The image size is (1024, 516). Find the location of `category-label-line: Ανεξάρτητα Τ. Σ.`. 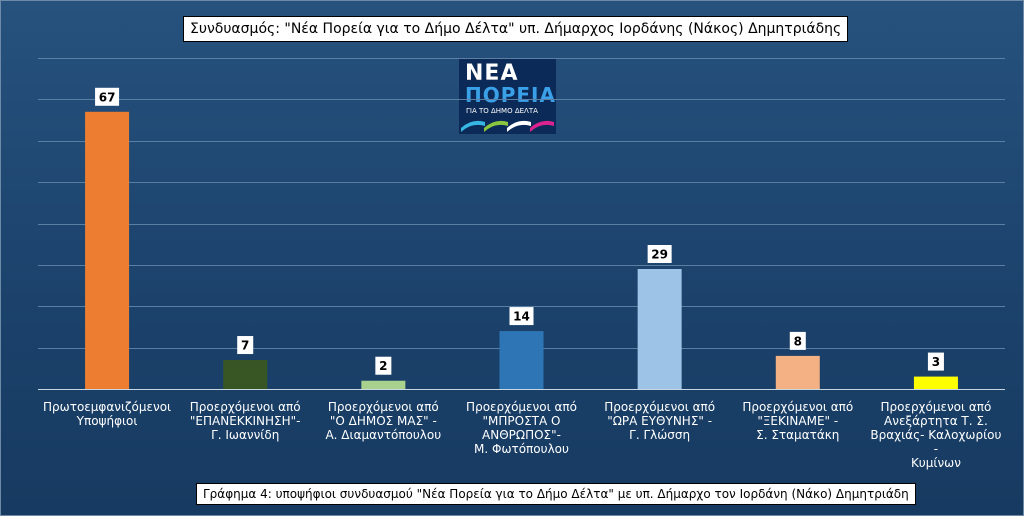

category-label-line: Ανεξάρτητα Τ. Σ. is located at coordinates (936, 421).